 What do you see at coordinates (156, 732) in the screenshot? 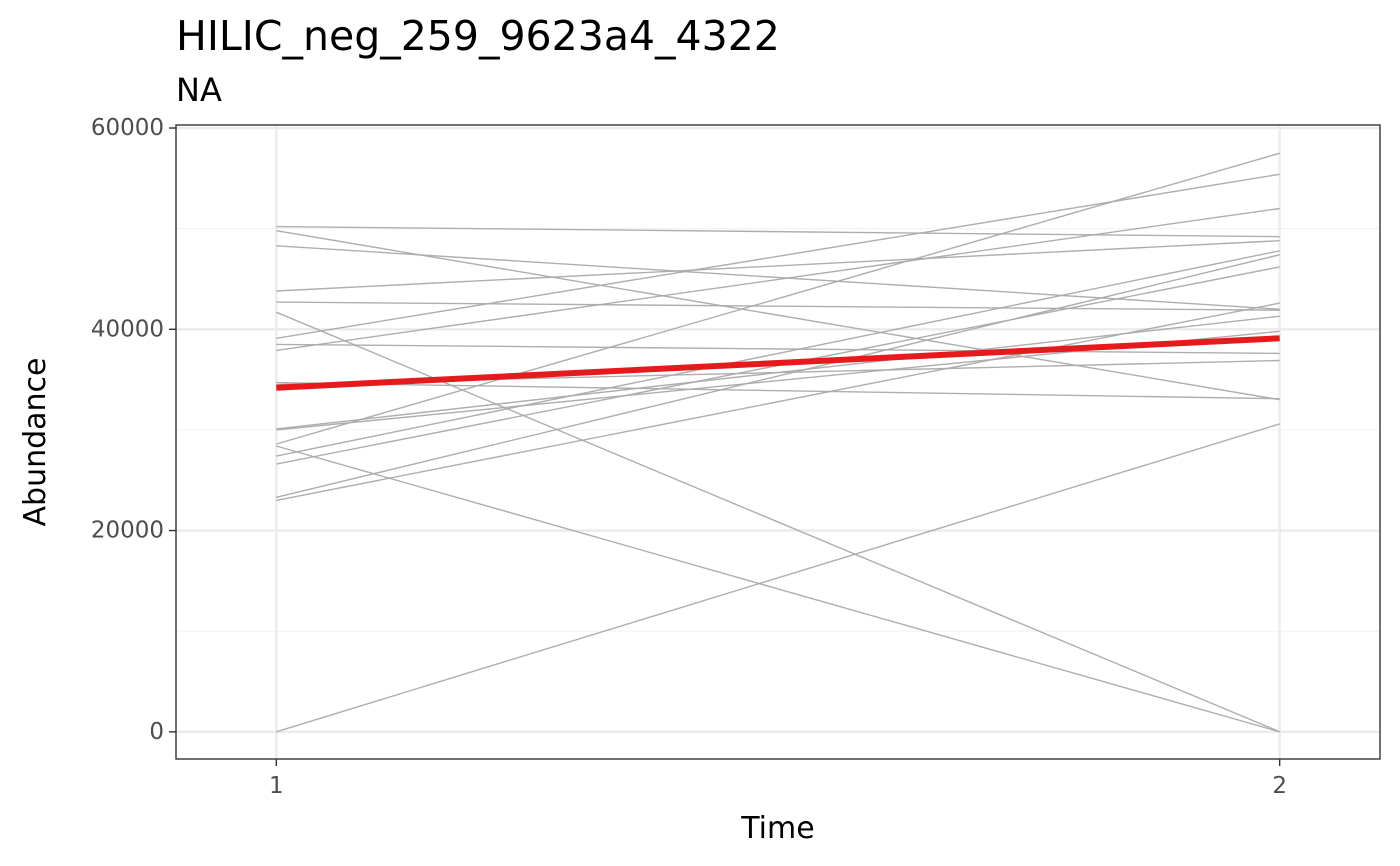
I see `y-tick-label: 0` at bounding box center [156, 732].